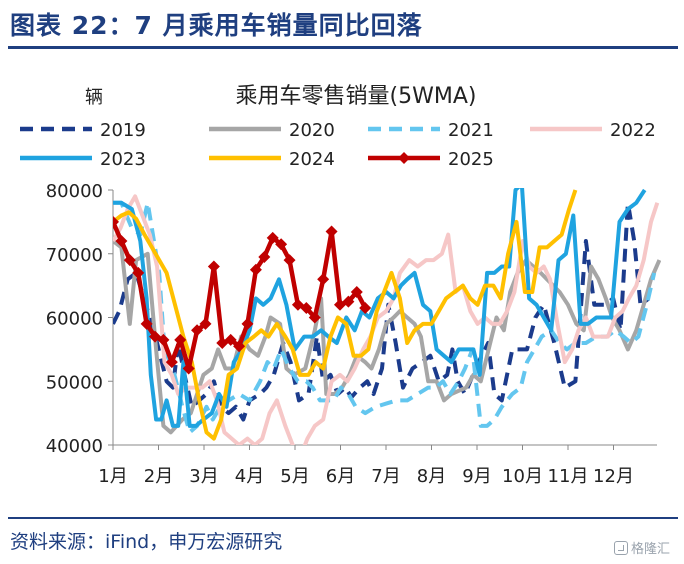  I want to click on y-tick-label: 40000, so click(74, 446).